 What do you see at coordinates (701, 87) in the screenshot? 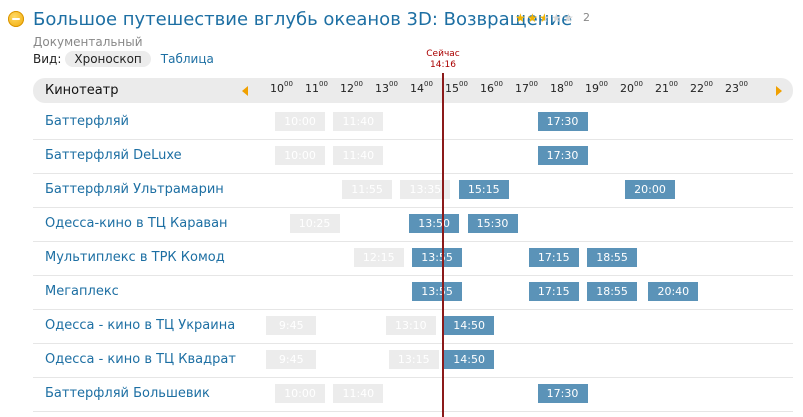
I see `hour-label: 2200` at bounding box center [701, 87].